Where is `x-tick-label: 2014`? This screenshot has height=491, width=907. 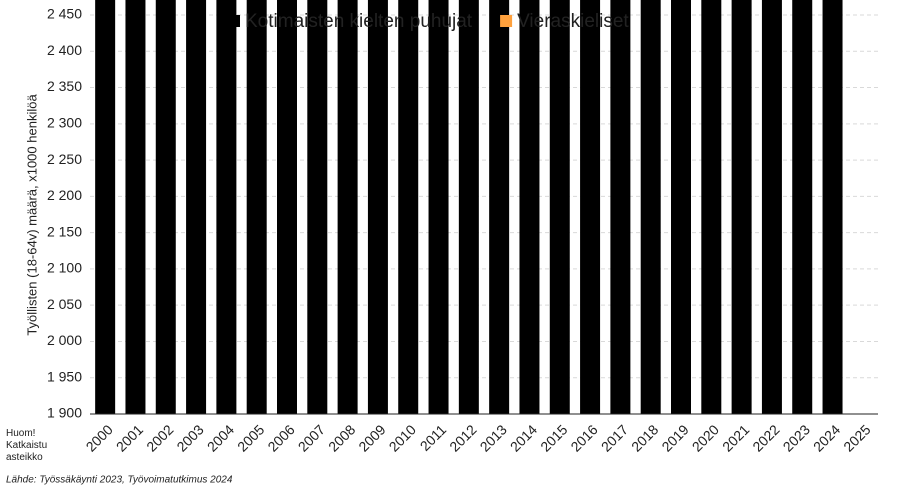 x-tick-label: 2014 is located at coordinates (523, 437).